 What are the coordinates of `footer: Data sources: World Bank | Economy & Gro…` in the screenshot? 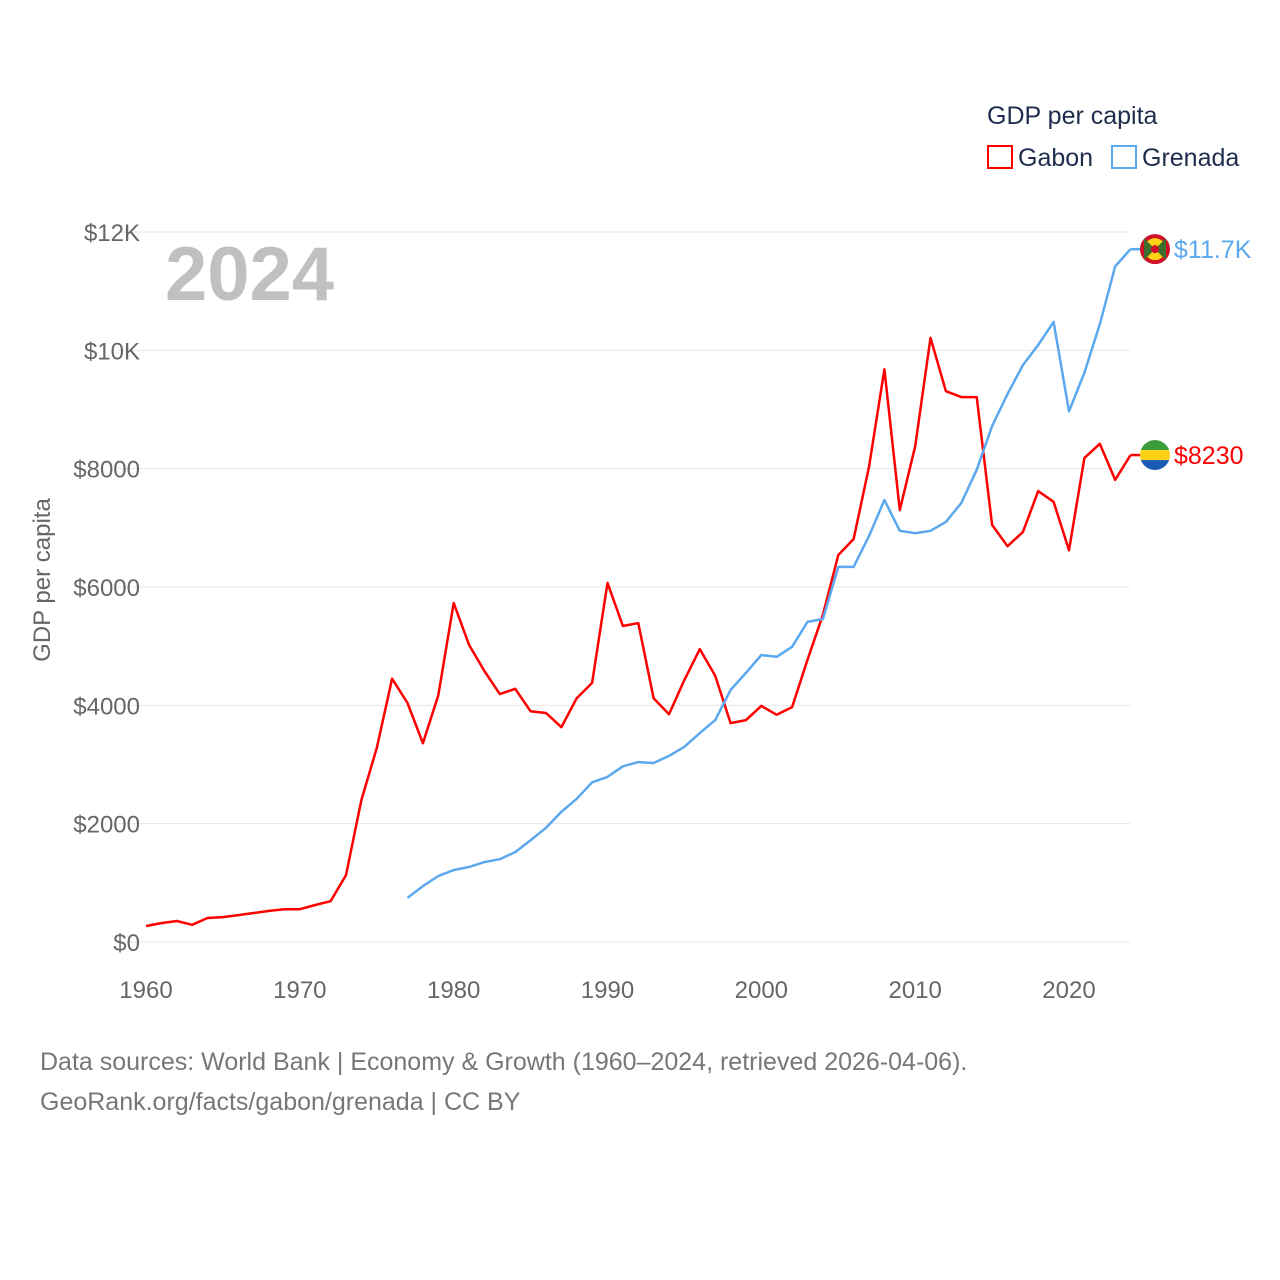 It's located at (503, 1082).